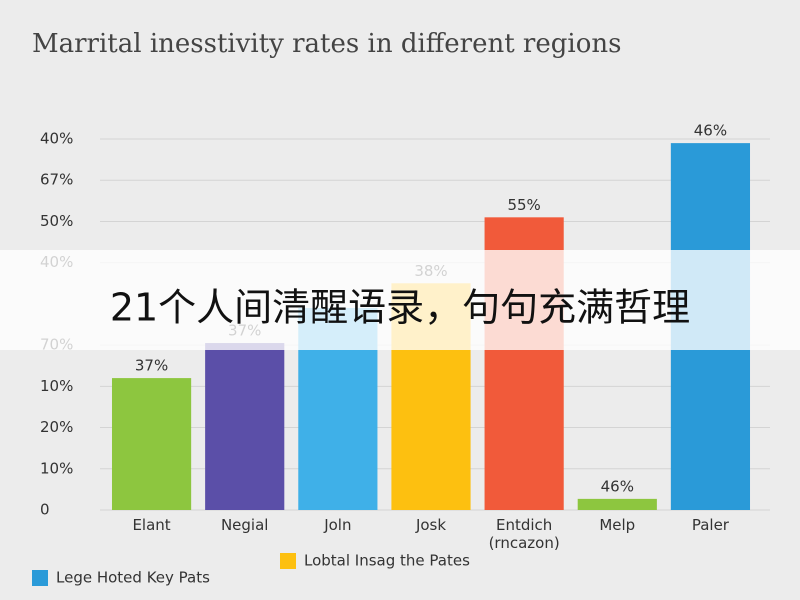  Describe the element at coordinates (56, 427) in the screenshot. I see `y-tick-label: 20%` at that location.